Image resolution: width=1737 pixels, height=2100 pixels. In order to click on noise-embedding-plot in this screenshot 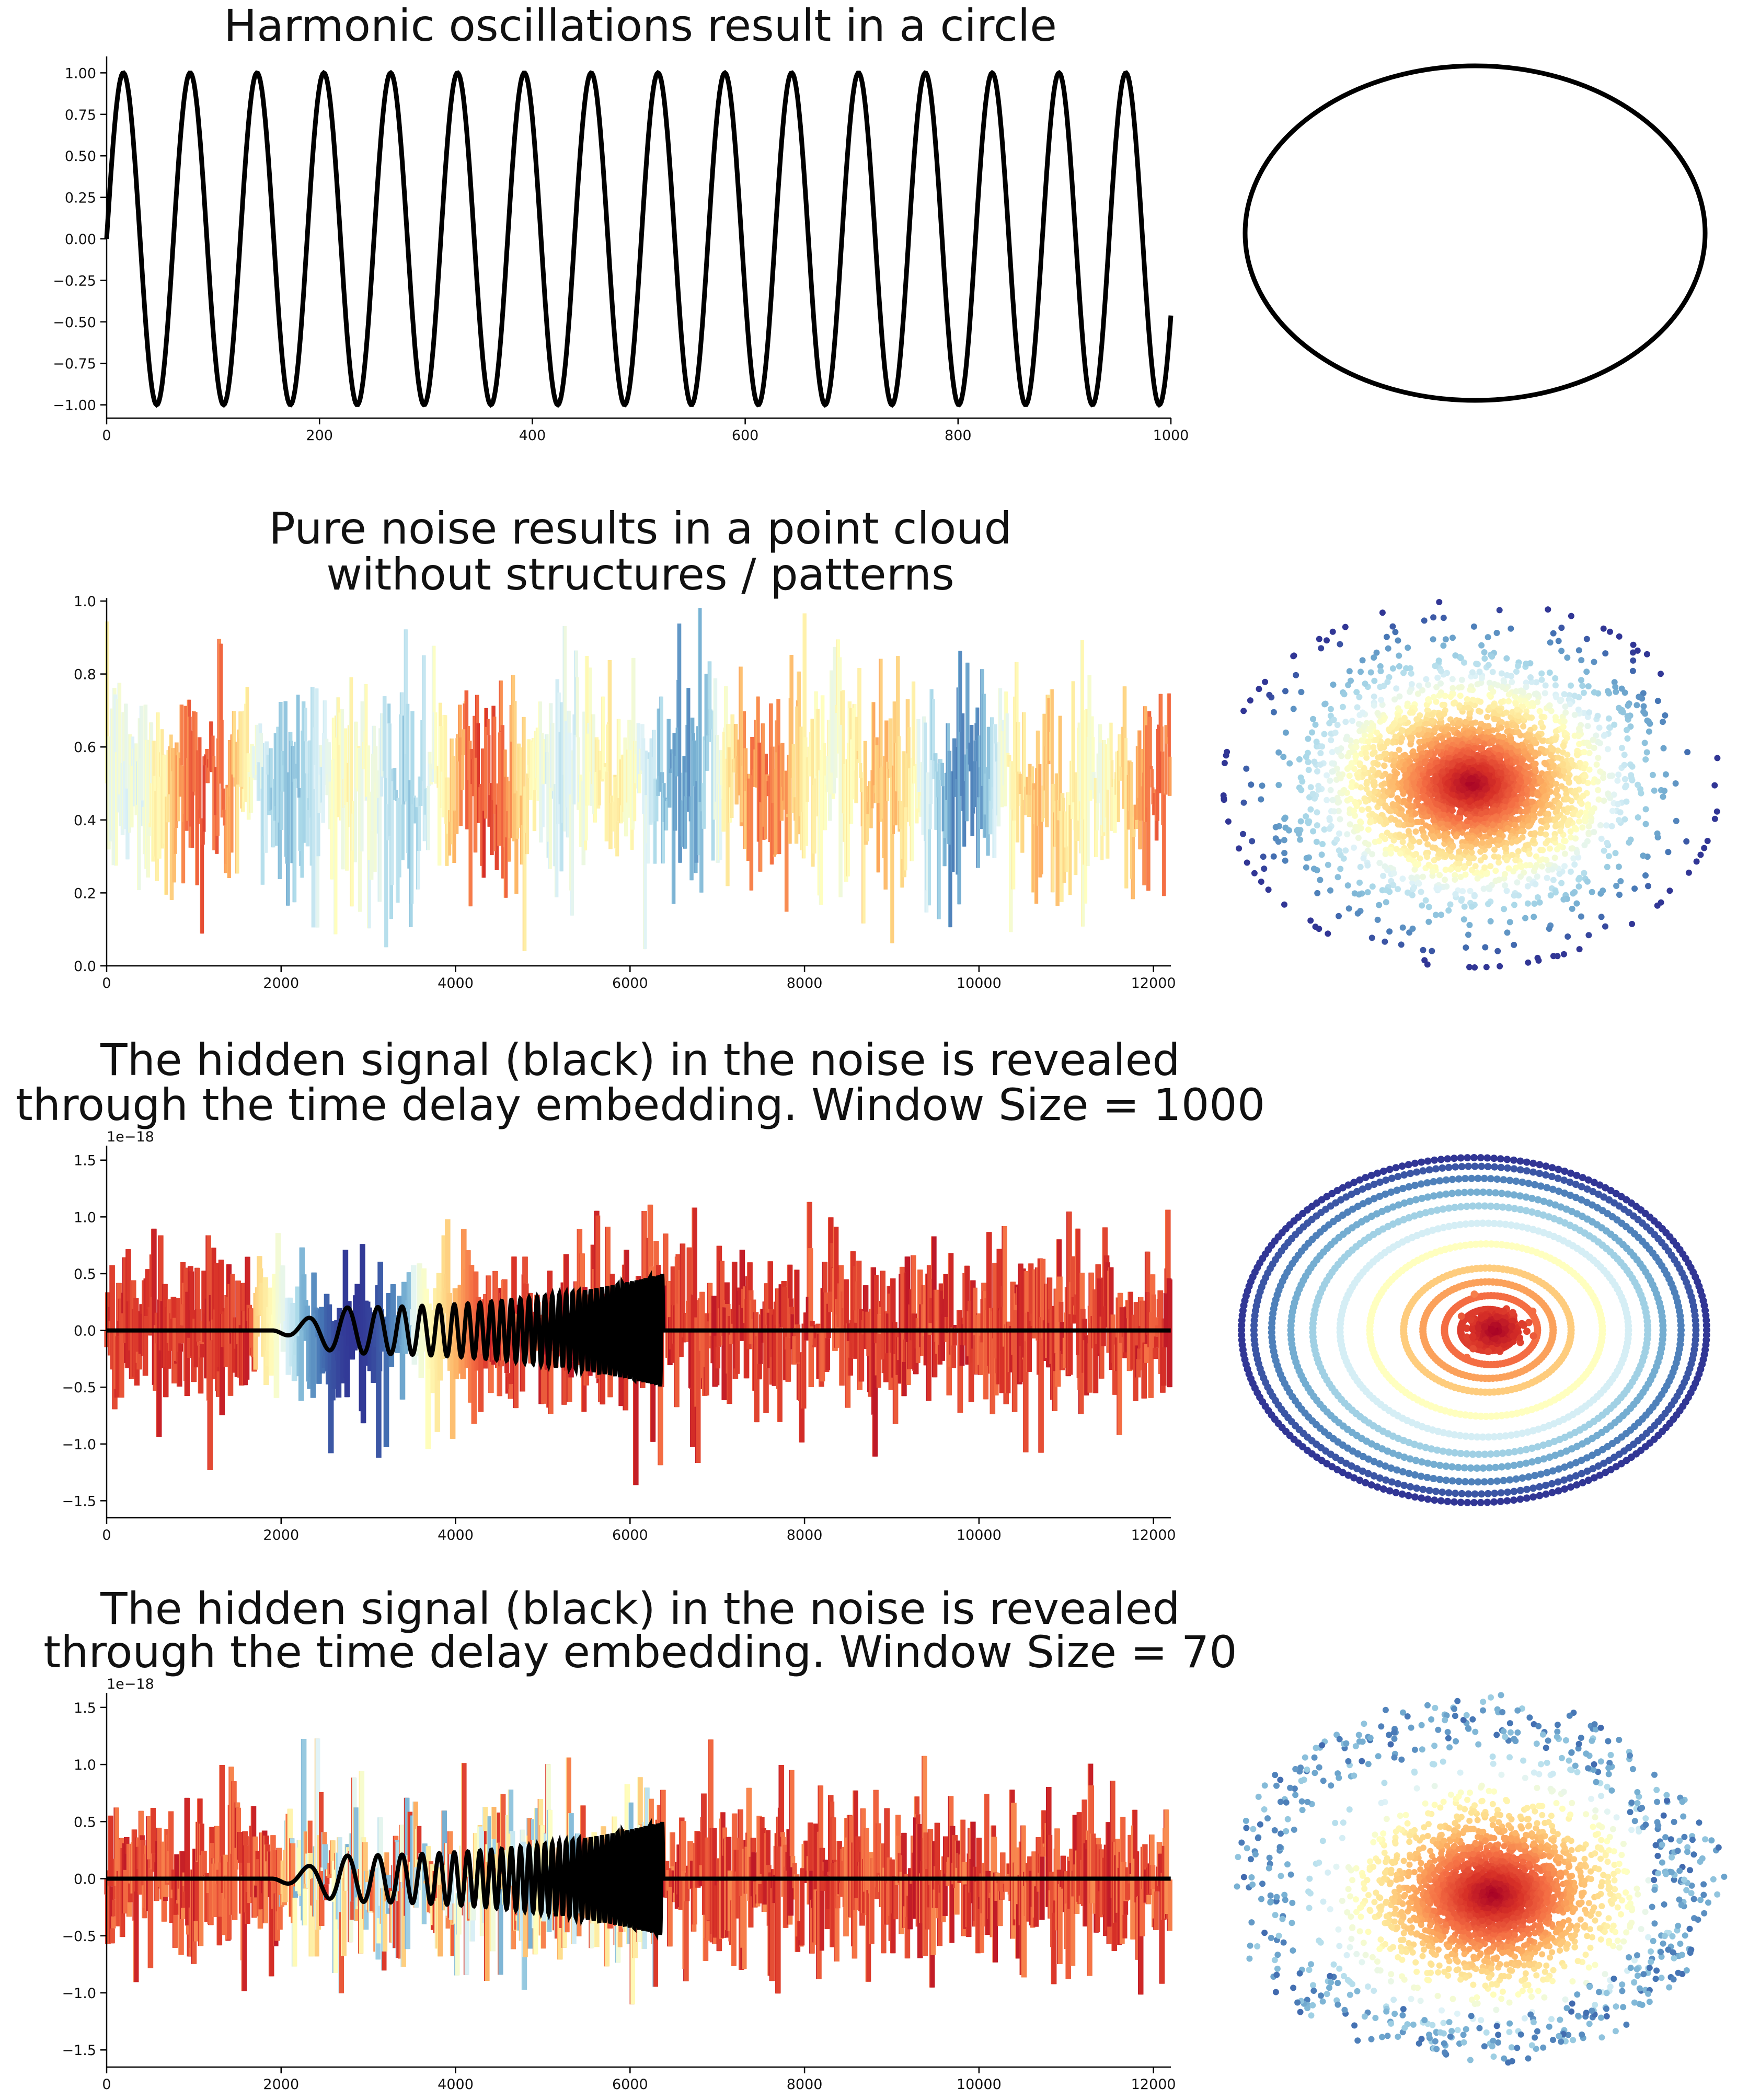, I will do `click(1470, 785)`.